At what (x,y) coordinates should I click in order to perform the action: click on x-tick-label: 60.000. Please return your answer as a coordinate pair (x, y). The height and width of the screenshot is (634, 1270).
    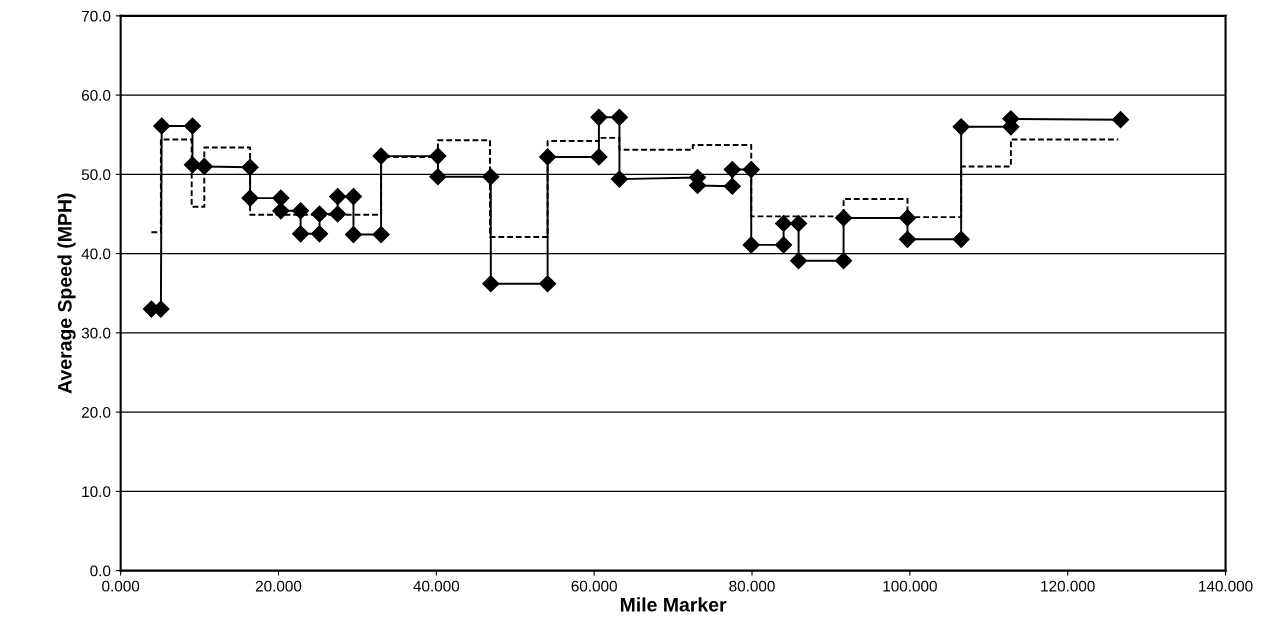
    Looking at the image, I should click on (594, 586).